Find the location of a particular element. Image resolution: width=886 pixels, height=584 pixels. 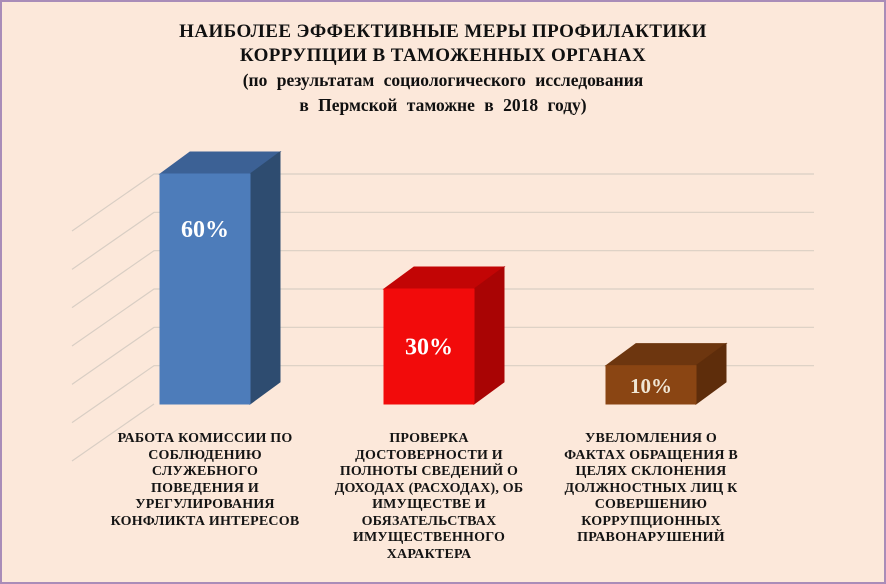

bar-3-value-label: 10% is located at coordinates (651, 386).